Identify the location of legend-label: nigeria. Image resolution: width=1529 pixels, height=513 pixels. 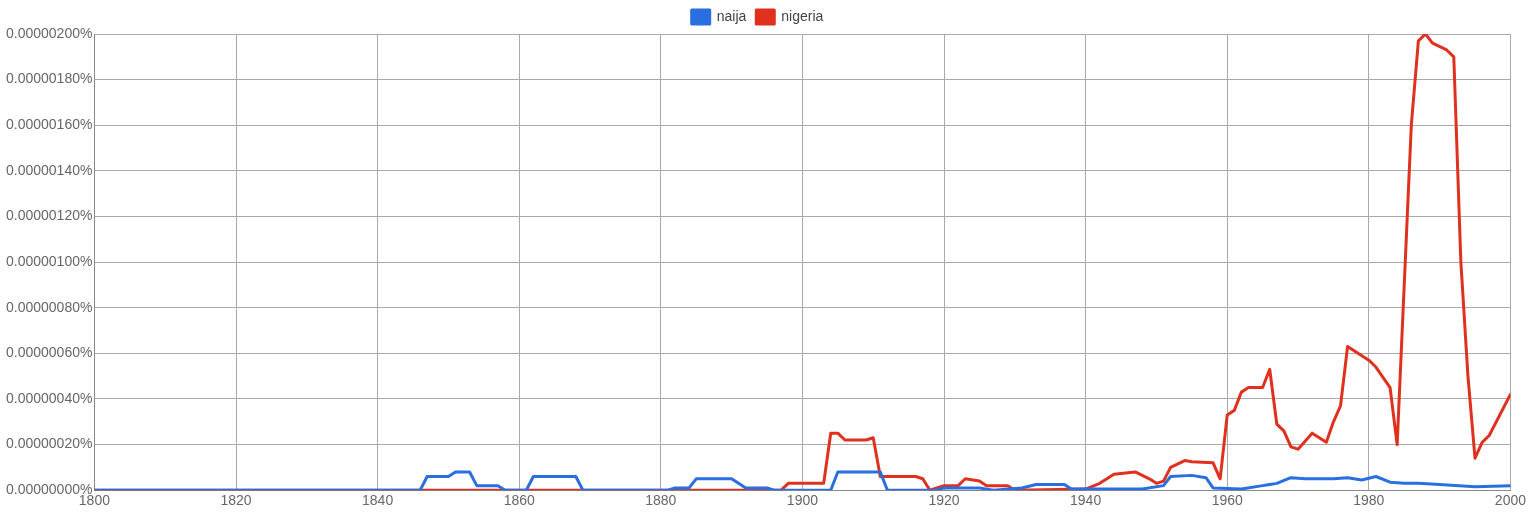
(802, 15).